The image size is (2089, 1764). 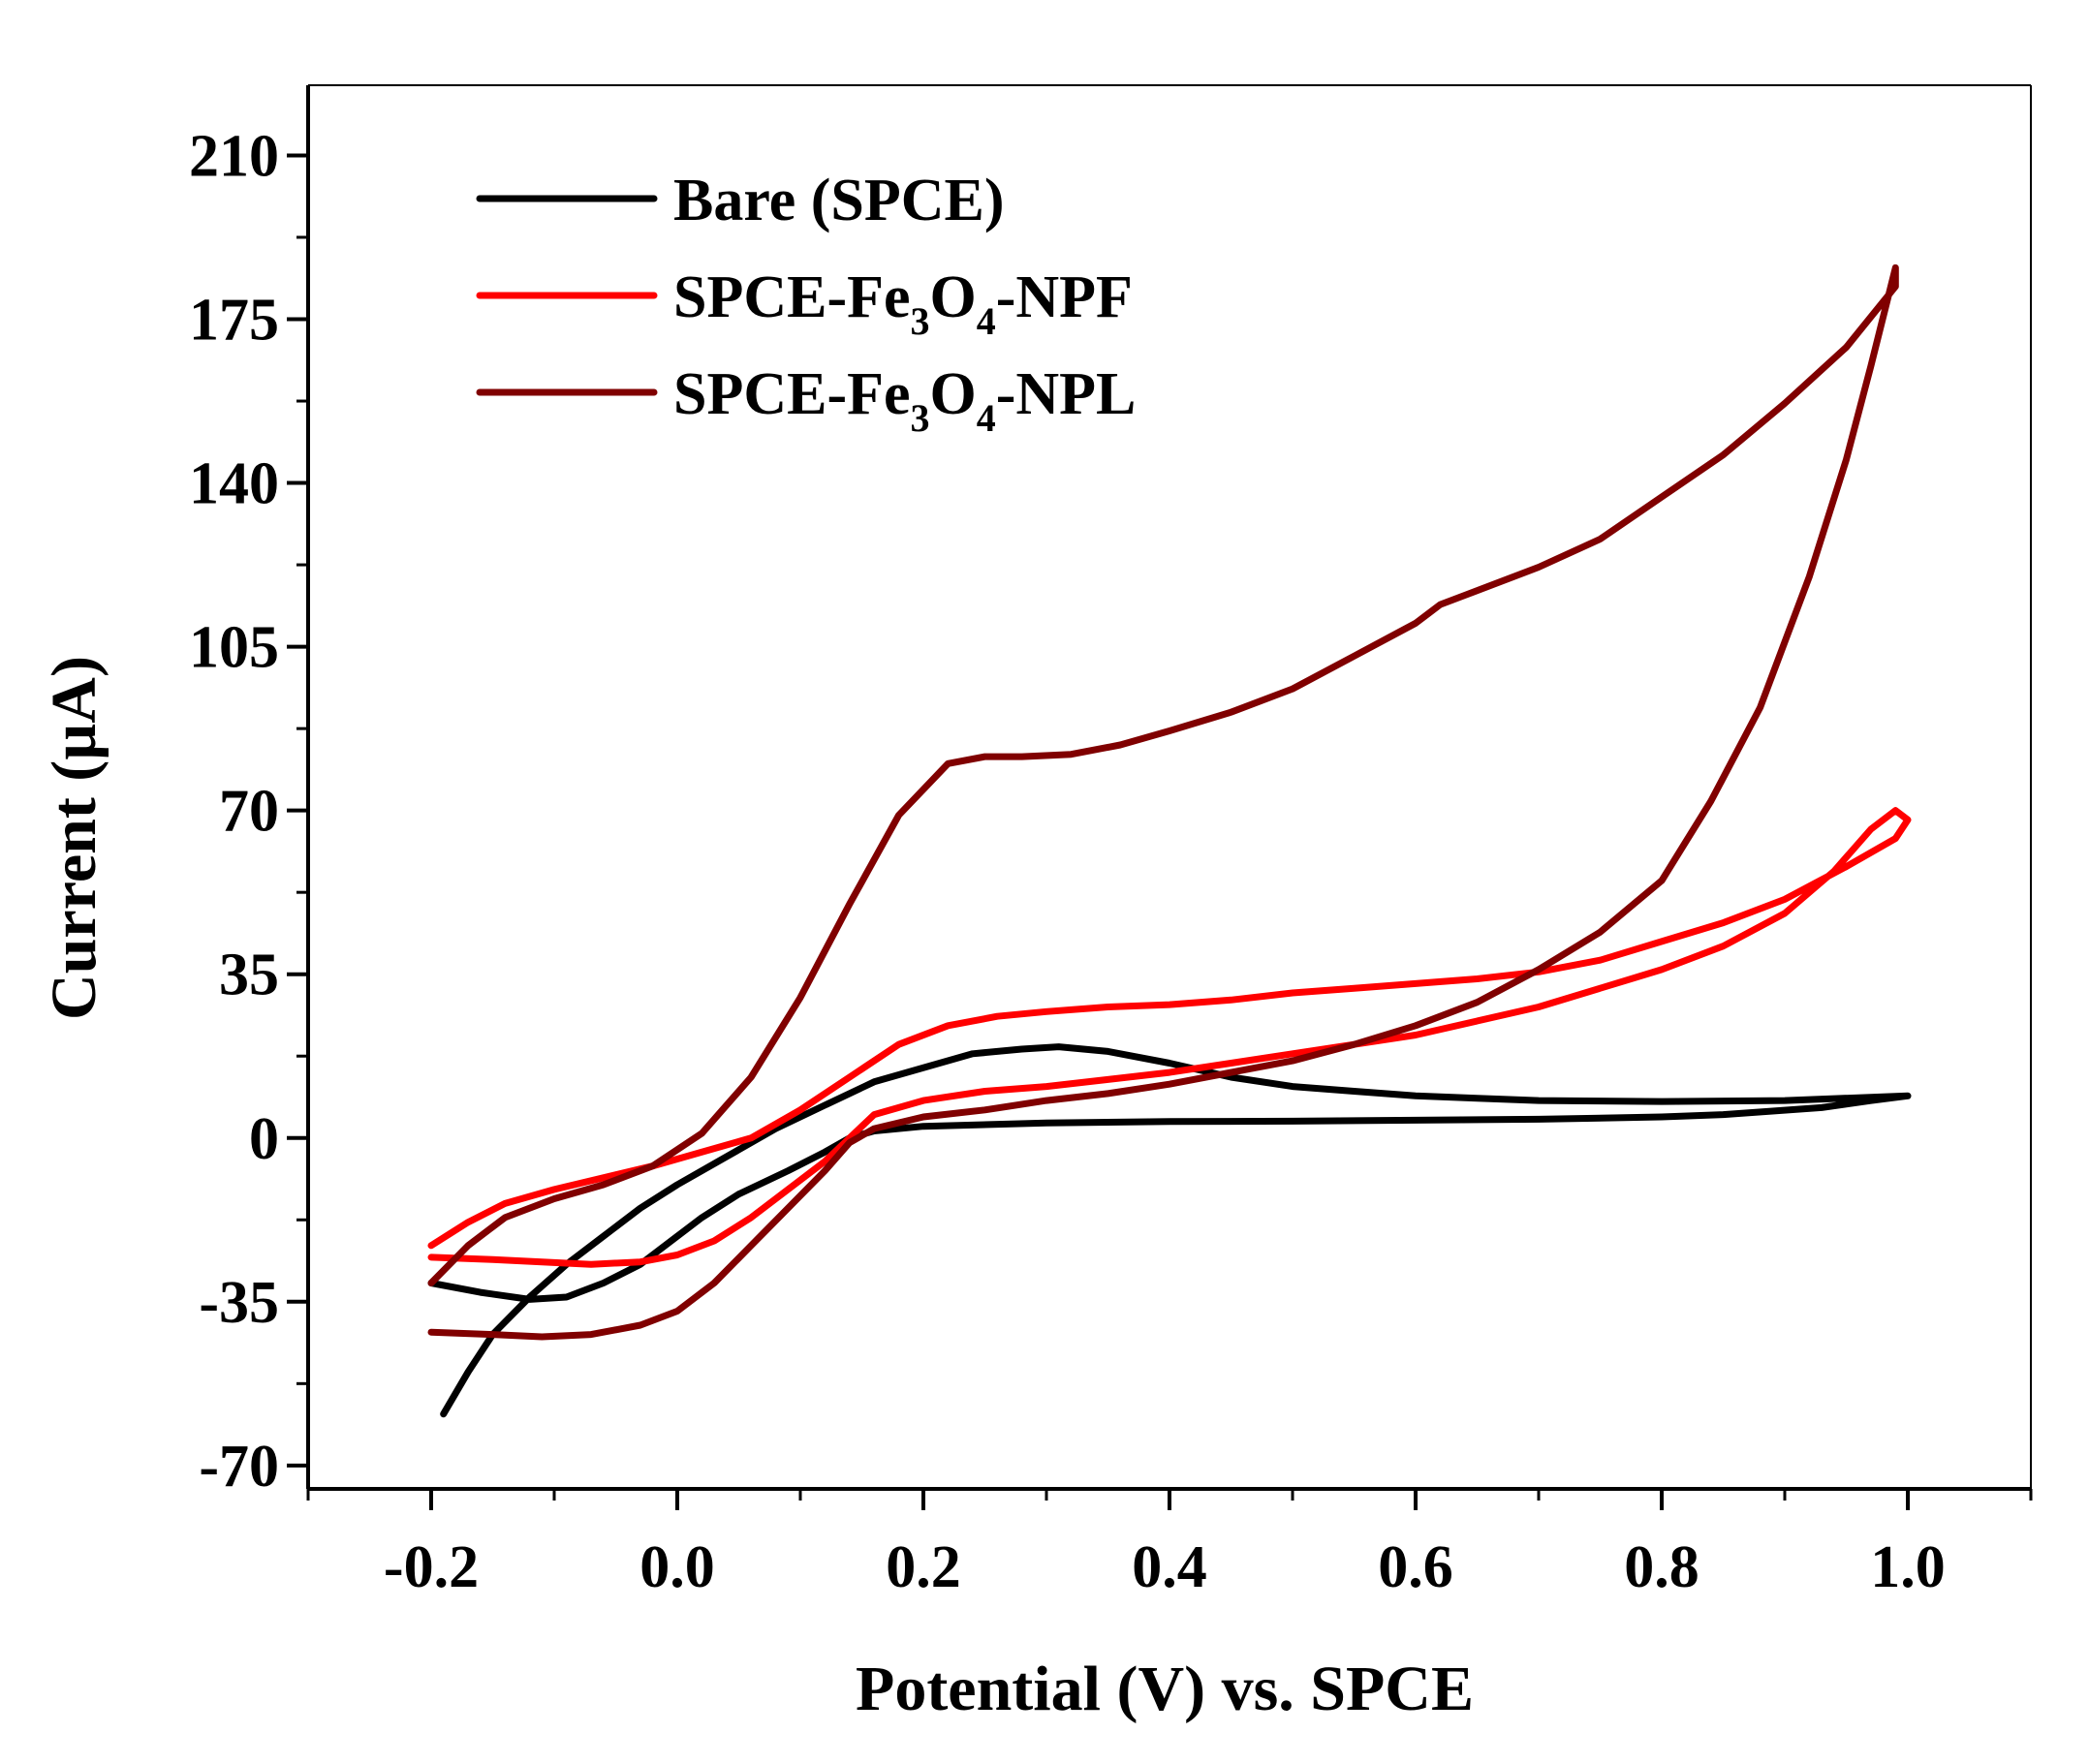 What do you see at coordinates (1662, 1567) in the screenshot?
I see `x-tick-label: 0.8` at bounding box center [1662, 1567].